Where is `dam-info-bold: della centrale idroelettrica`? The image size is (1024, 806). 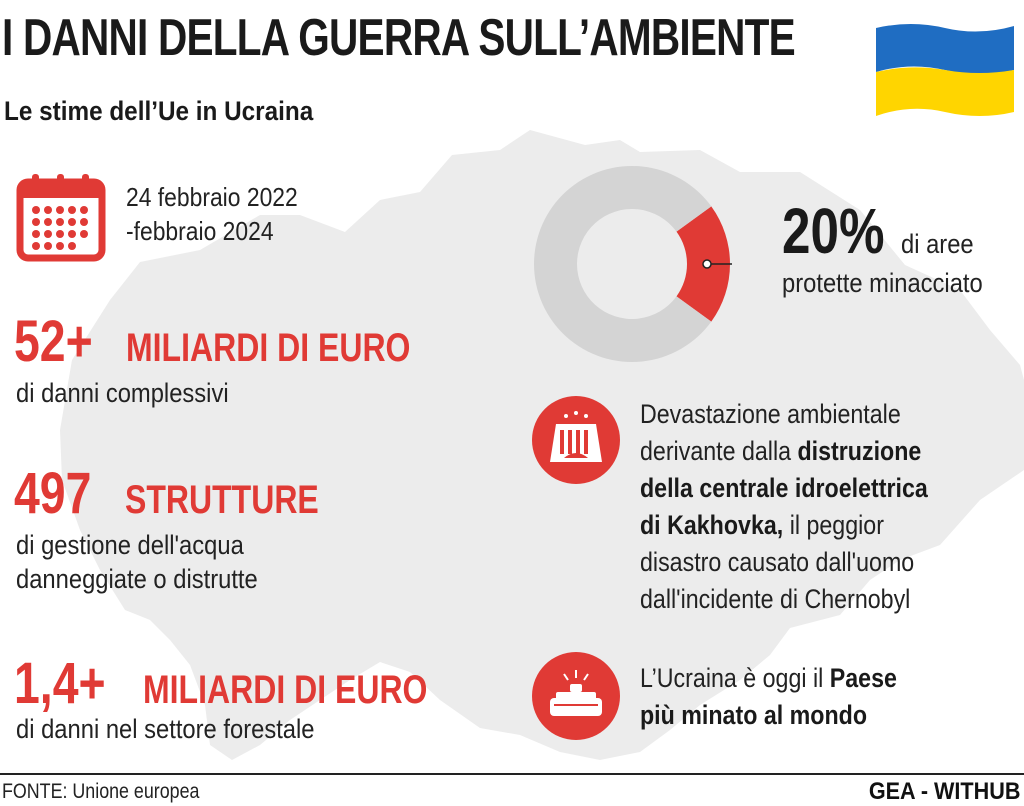 dam-info-bold: della centrale idroelettrica is located at coordinates (784, 488).